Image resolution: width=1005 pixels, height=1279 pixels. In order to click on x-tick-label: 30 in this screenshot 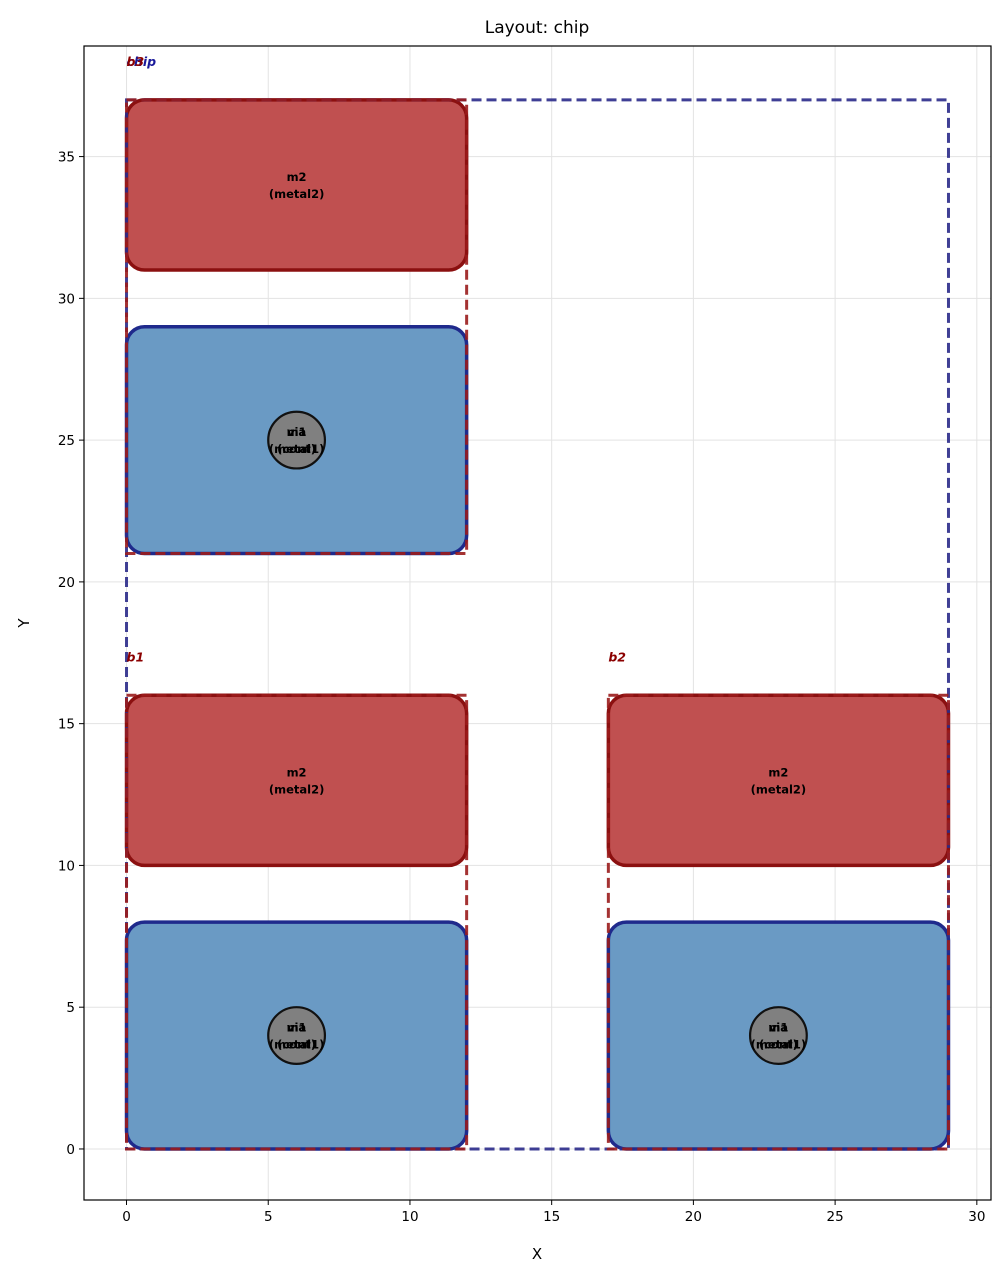, I will do `click(976, 1217)`.